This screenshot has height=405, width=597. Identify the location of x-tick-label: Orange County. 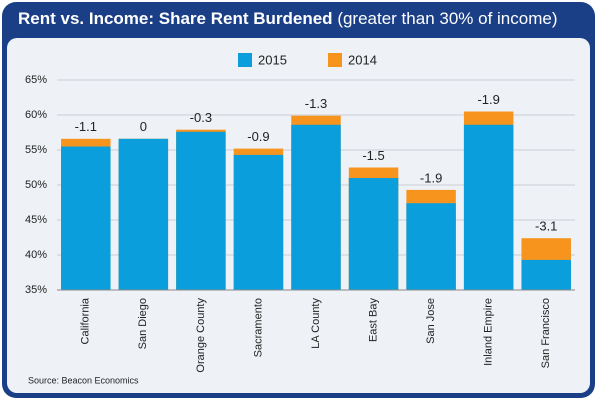
(201, 335).